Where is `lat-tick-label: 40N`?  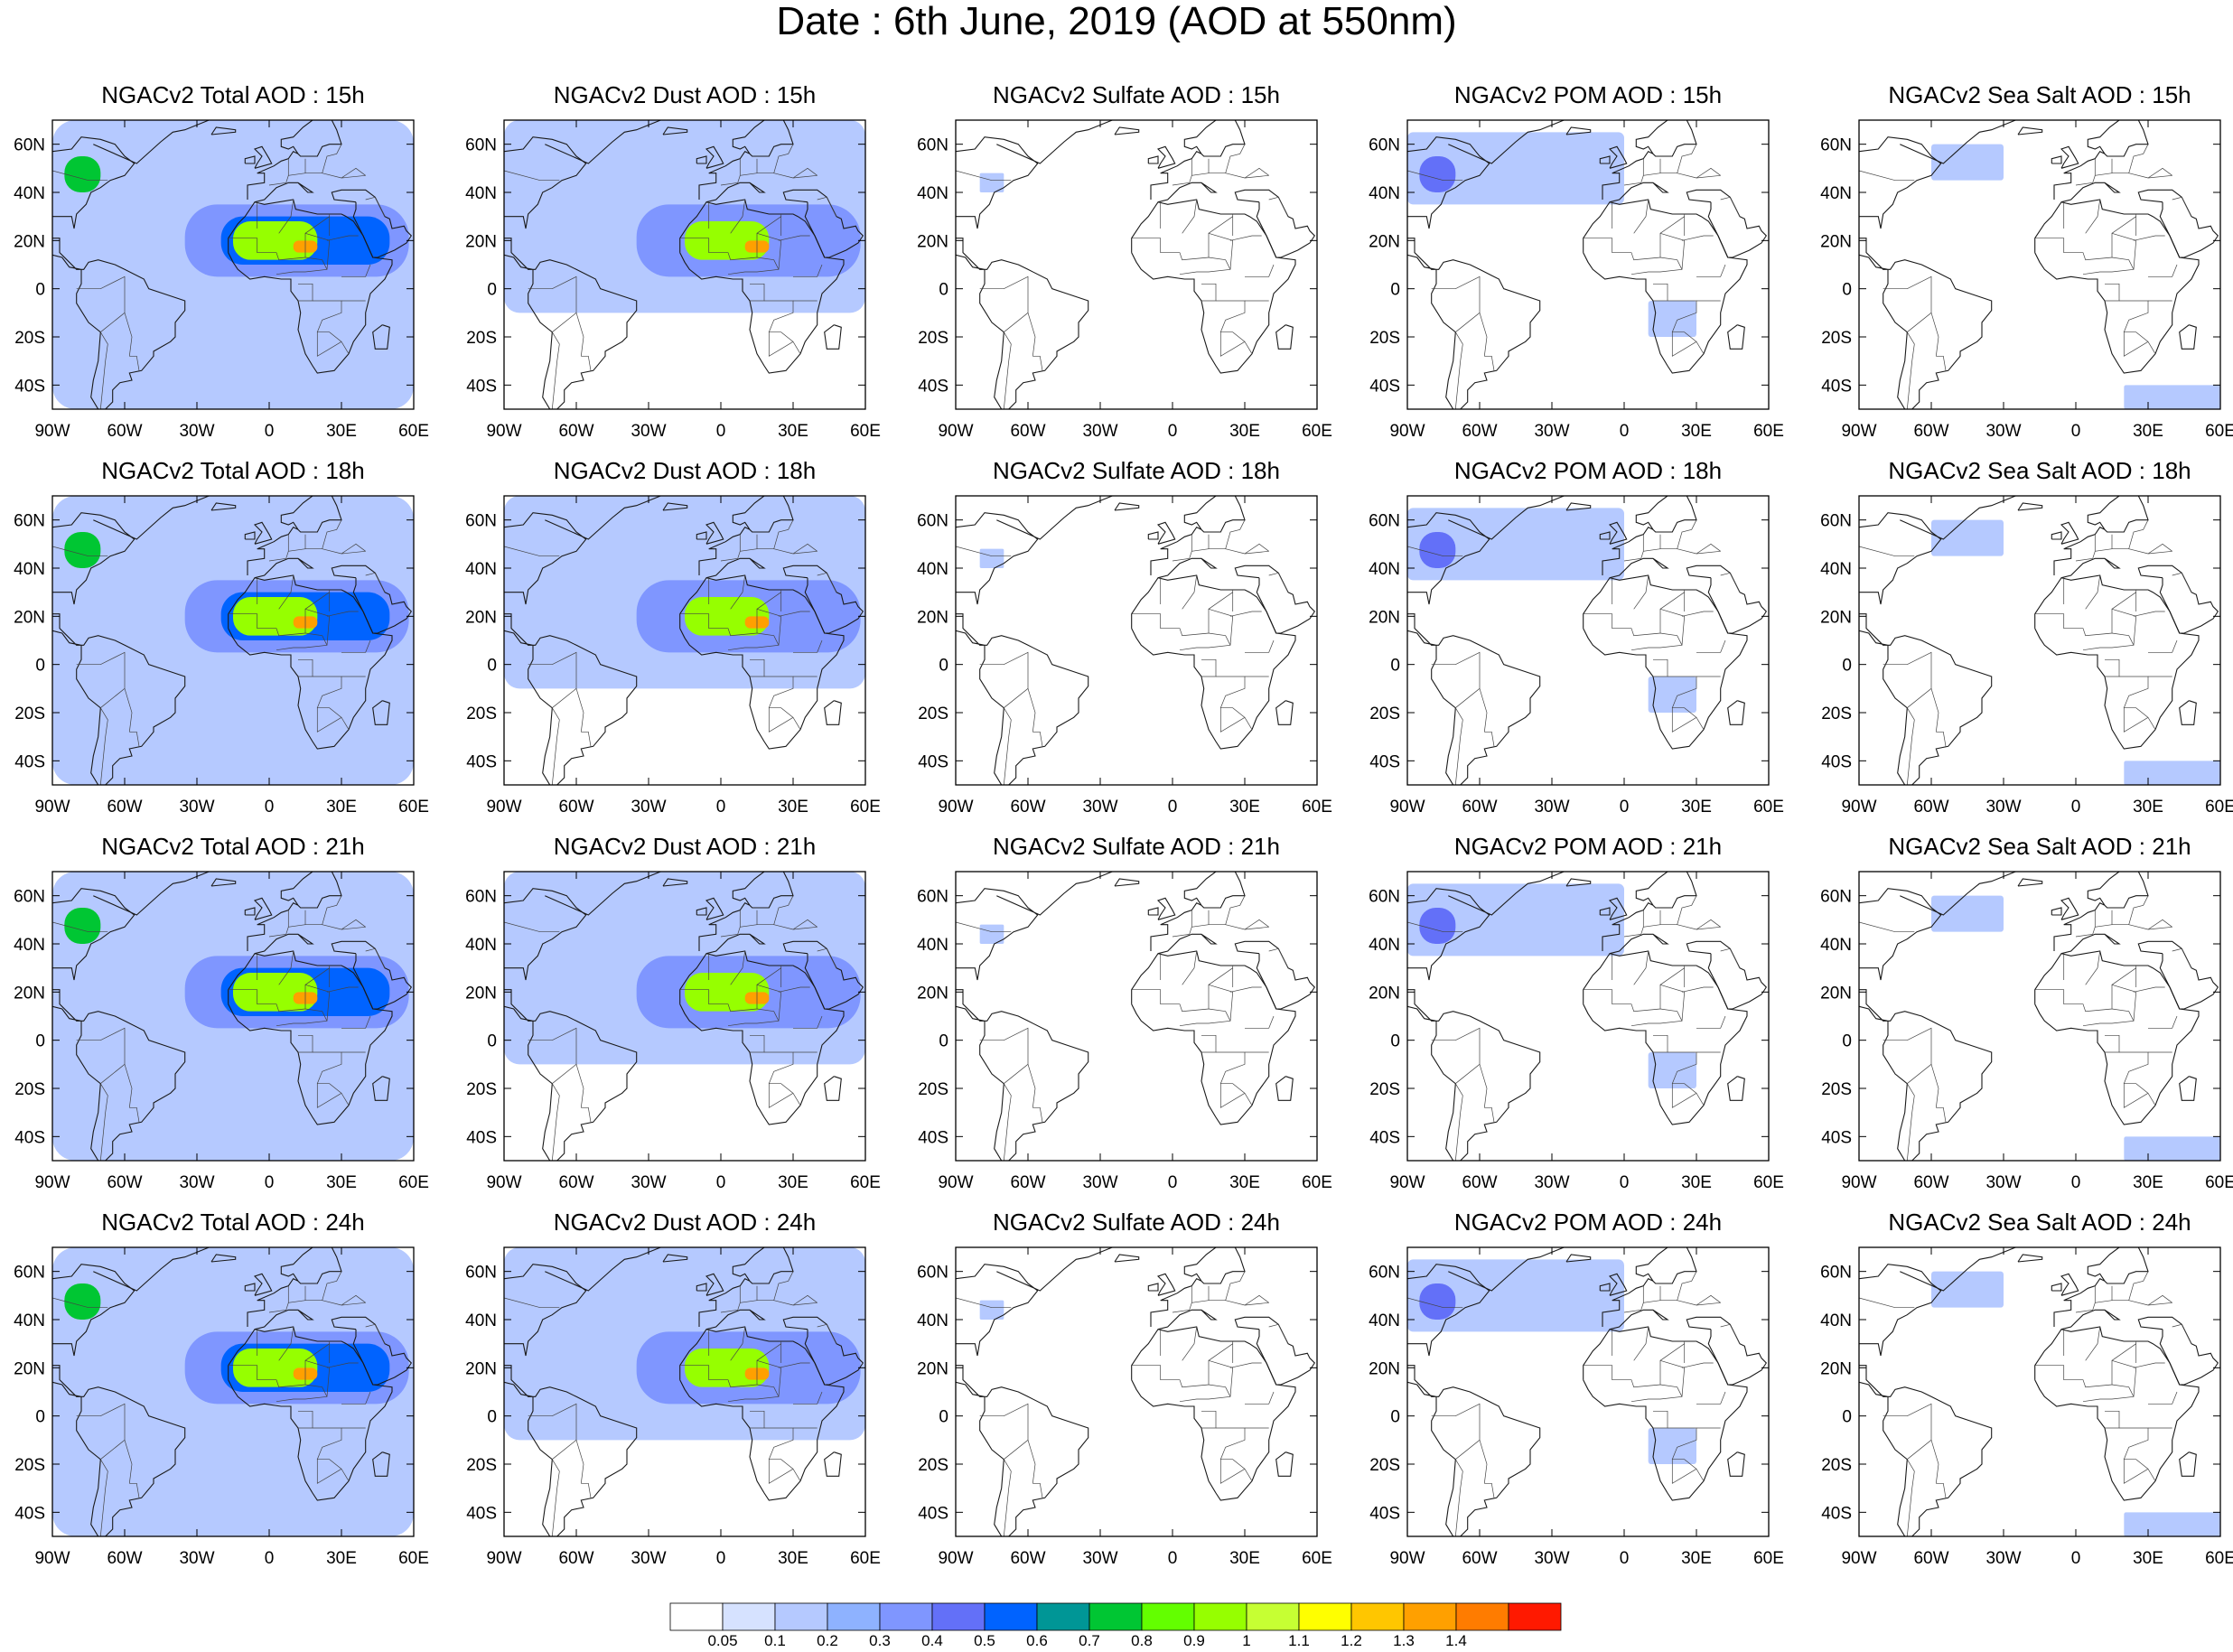
lat-tick-label: 40N is located at coordinates (481, 193).